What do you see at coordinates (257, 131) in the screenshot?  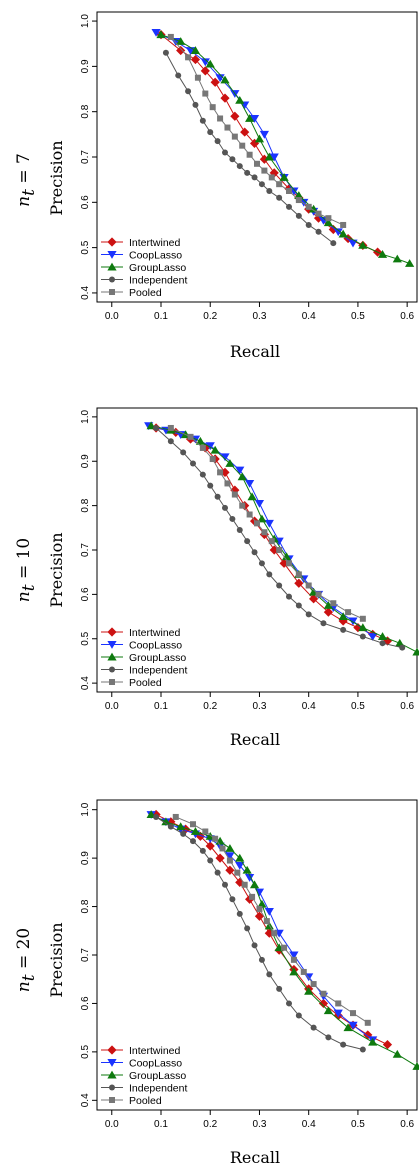 I see `series-line-pooled` at bounding box center [257, 131].